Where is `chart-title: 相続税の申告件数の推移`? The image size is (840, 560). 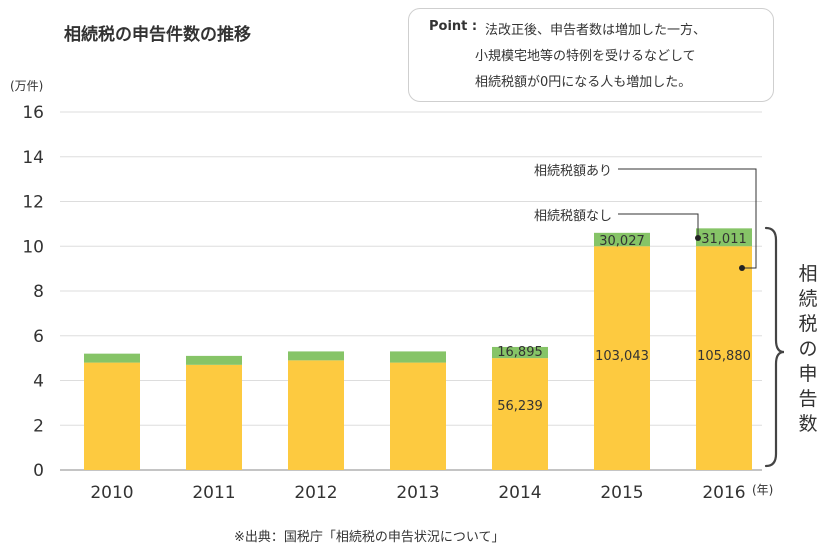
chart-title: 相続税の申告件数の推移 is located at coordinates (157, 35).